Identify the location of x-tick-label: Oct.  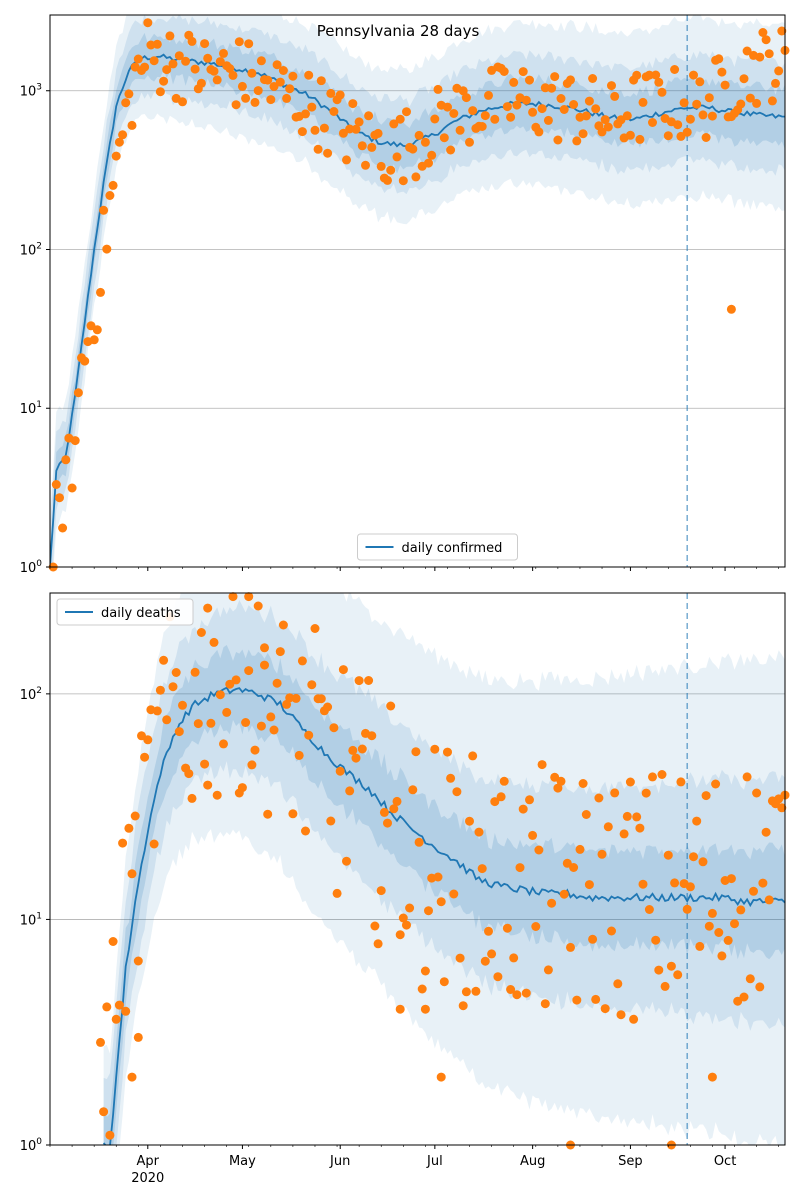
(725, 1161).